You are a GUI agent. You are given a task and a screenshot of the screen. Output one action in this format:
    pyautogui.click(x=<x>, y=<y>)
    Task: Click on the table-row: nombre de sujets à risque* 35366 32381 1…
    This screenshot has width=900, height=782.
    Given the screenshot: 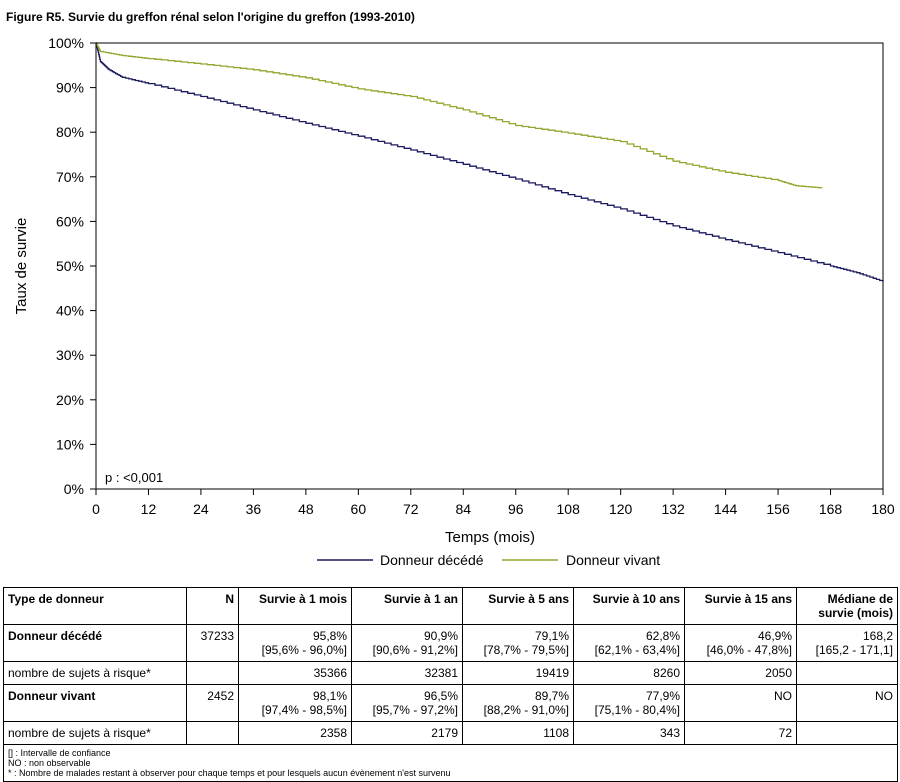 What is the action you would take?
    pyautogui.click(x=450, y=673)
    